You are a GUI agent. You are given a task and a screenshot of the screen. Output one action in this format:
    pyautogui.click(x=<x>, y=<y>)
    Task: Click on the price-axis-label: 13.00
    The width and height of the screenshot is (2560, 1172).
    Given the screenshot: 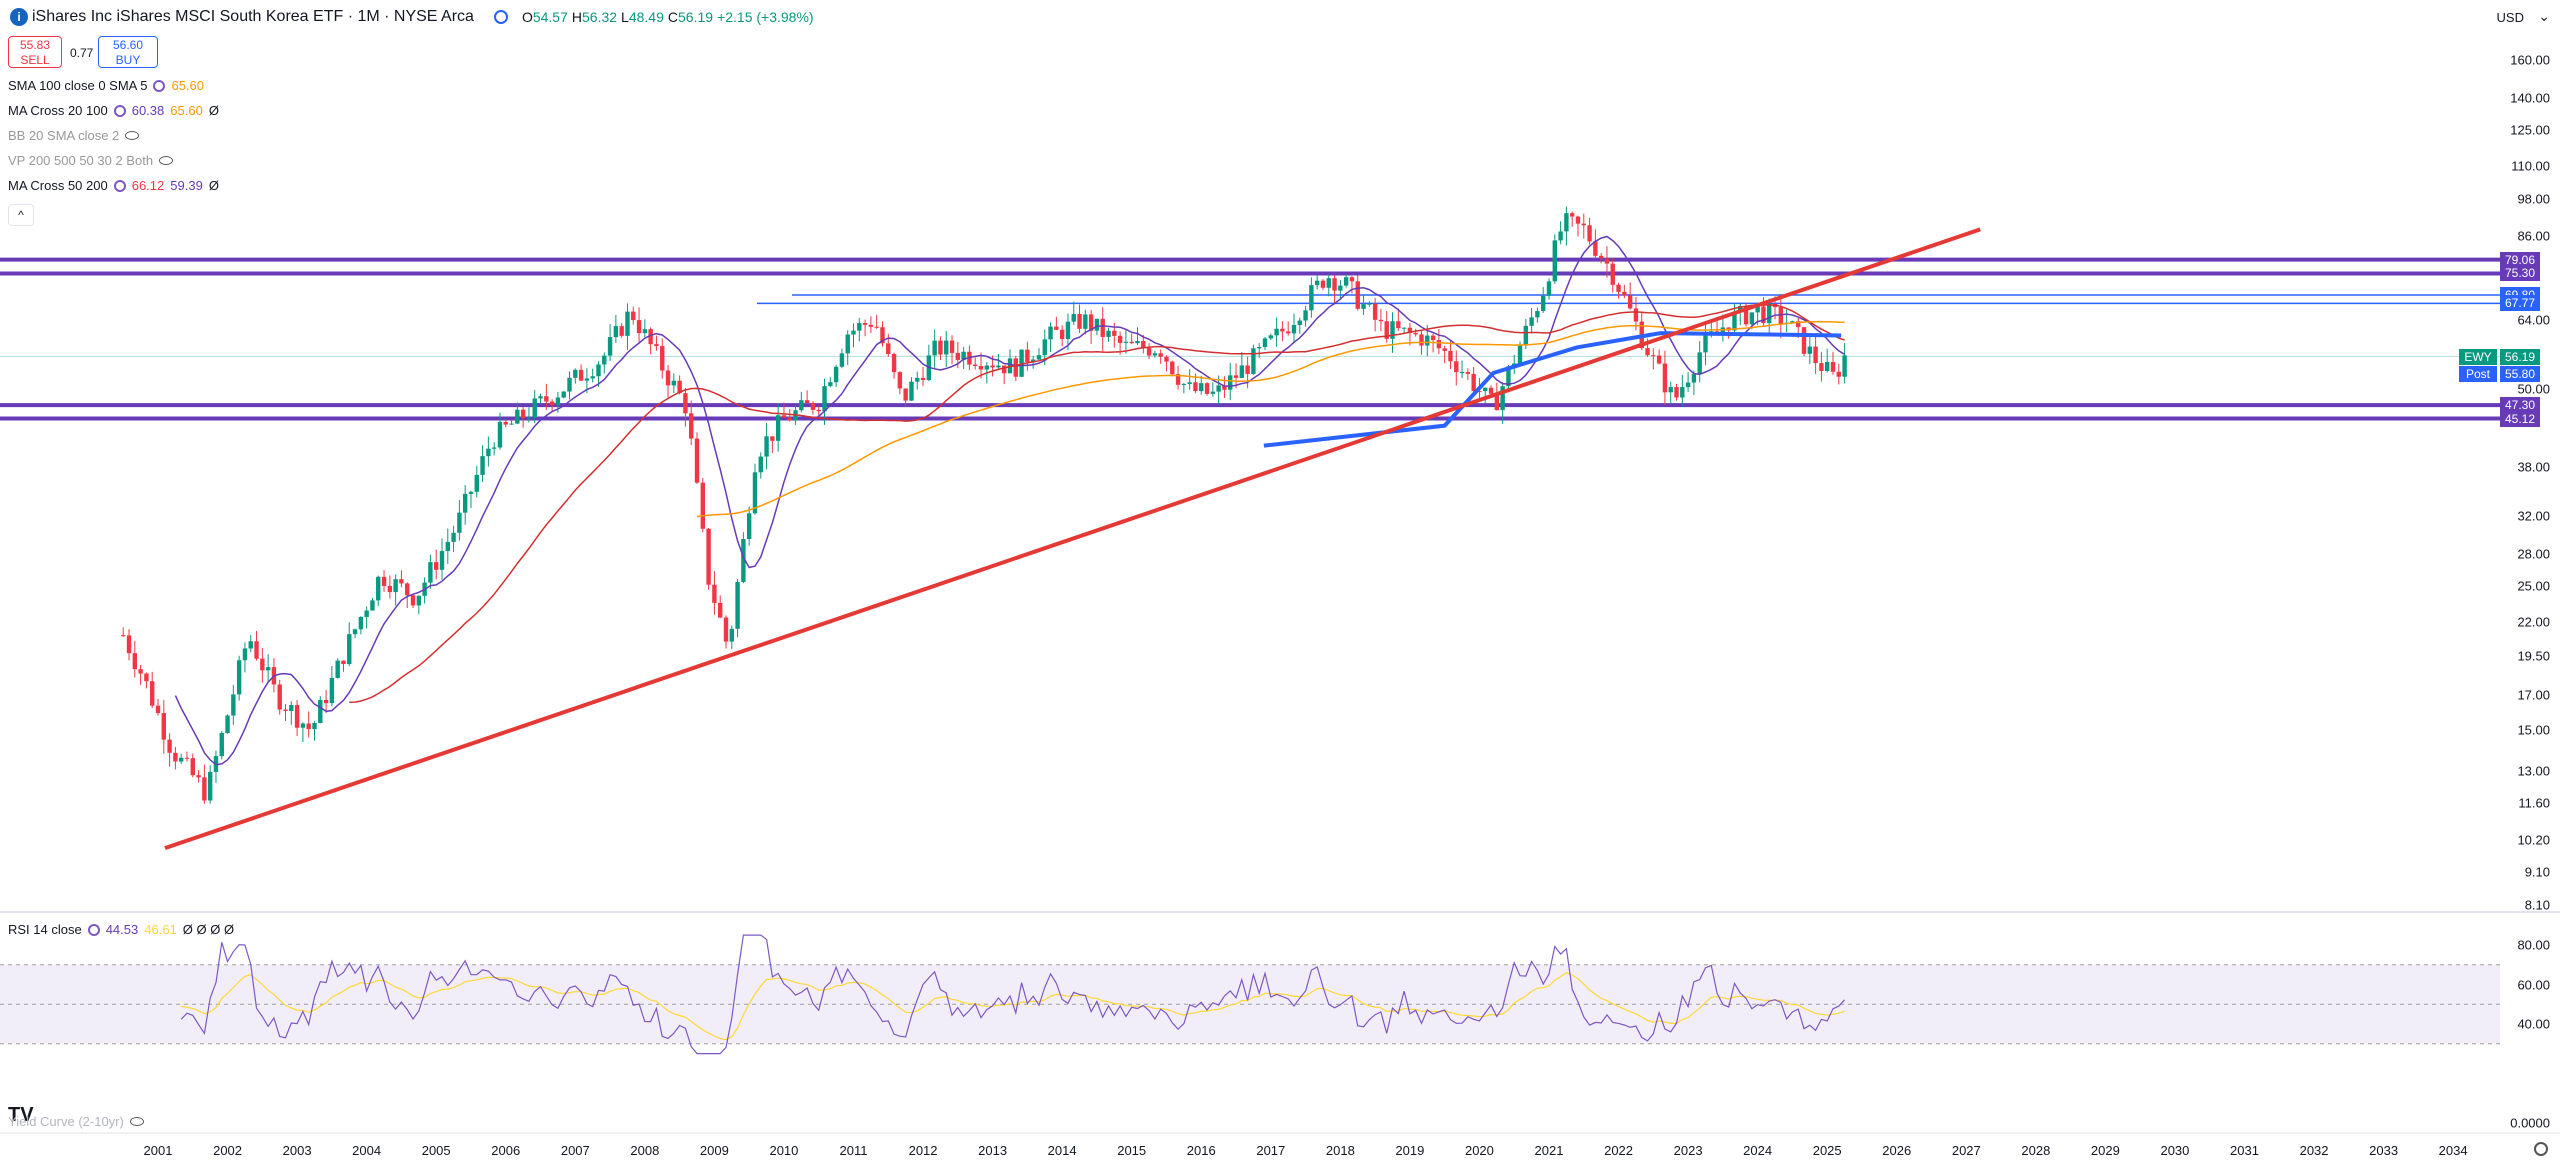 What is the action you would take?
    pyautogui.click(x=2533, y=771)
    